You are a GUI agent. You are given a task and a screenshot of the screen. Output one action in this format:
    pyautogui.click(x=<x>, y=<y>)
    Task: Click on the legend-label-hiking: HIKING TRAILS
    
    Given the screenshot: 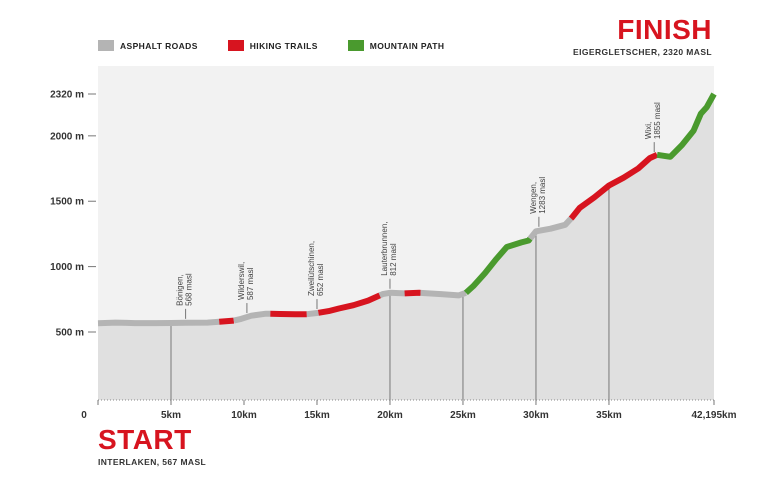 What is the action you would take?
    pyautogui.click(x=283, y=45)
    